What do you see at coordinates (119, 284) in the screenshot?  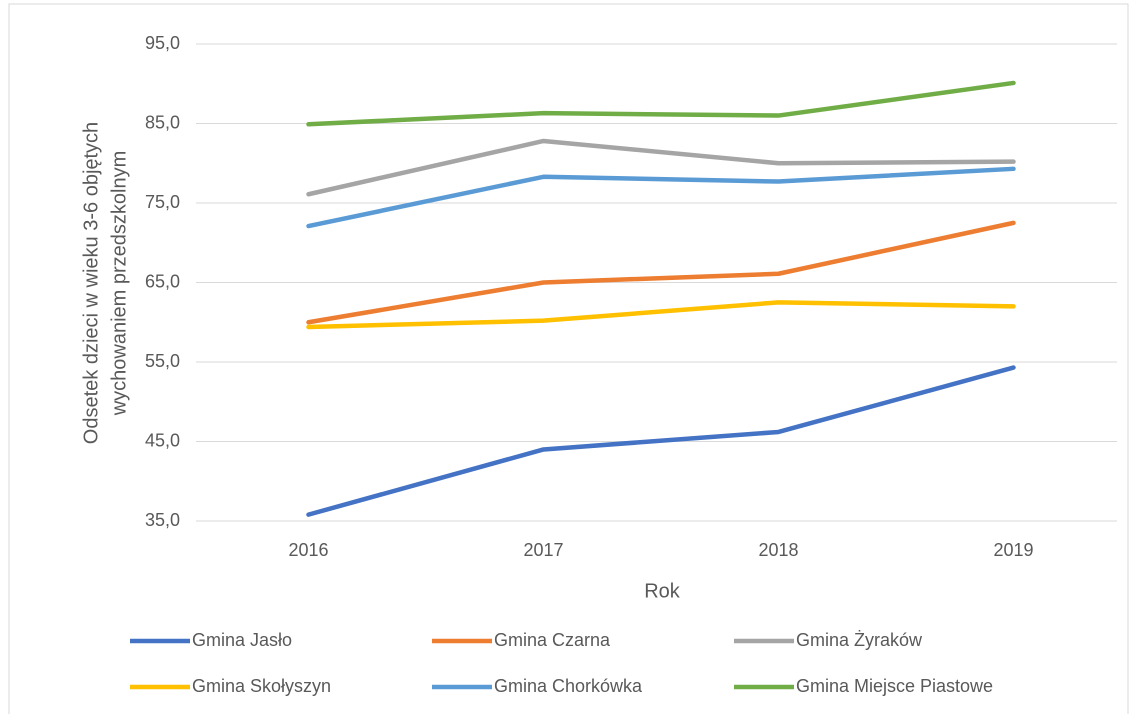 I see `y-axis-title: wychowaniem przedszkolnym` at bounding box center [119, 284].